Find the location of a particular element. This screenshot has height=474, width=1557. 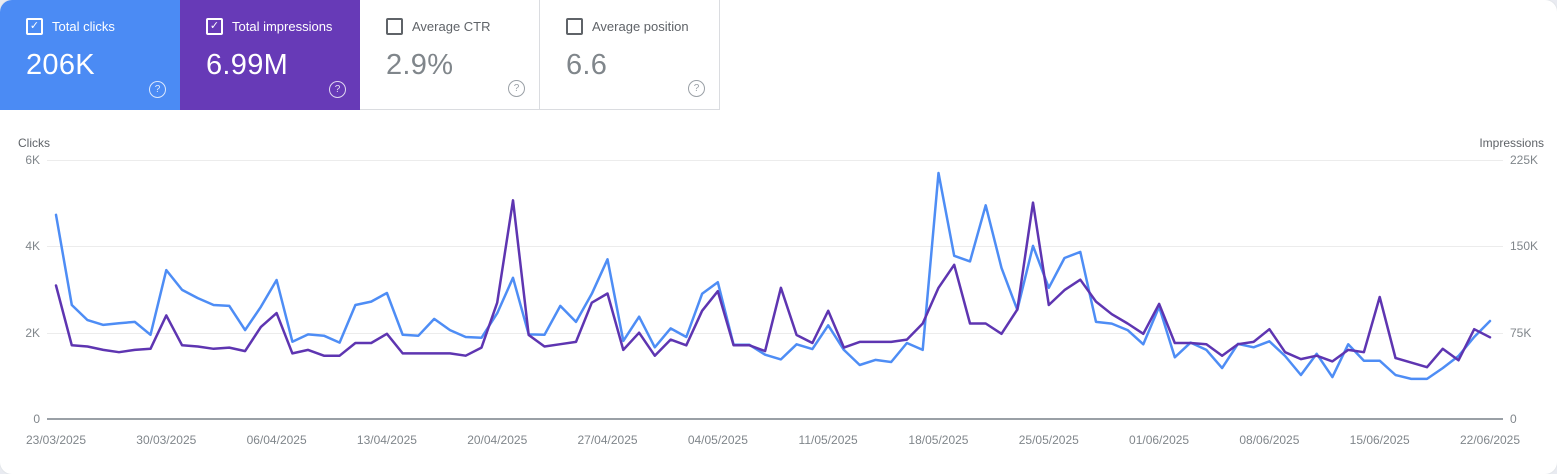

card-average-ctr: Average CTR 2.9% ? is located at coordinates (450, 55).